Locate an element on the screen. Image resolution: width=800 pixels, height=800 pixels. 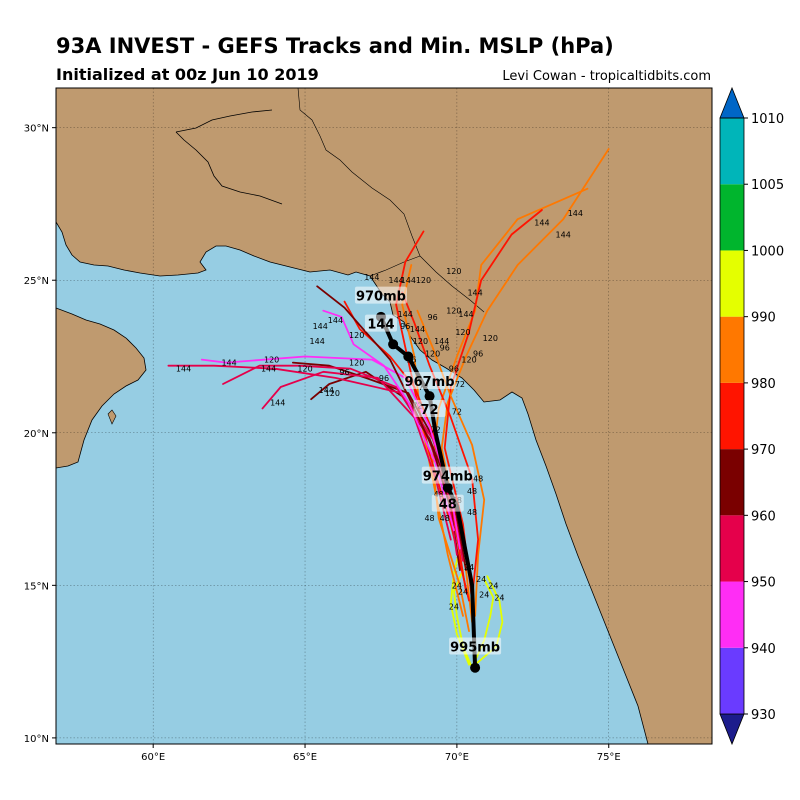
x-tick-label: 75°E is located at coordinates (609, 757).